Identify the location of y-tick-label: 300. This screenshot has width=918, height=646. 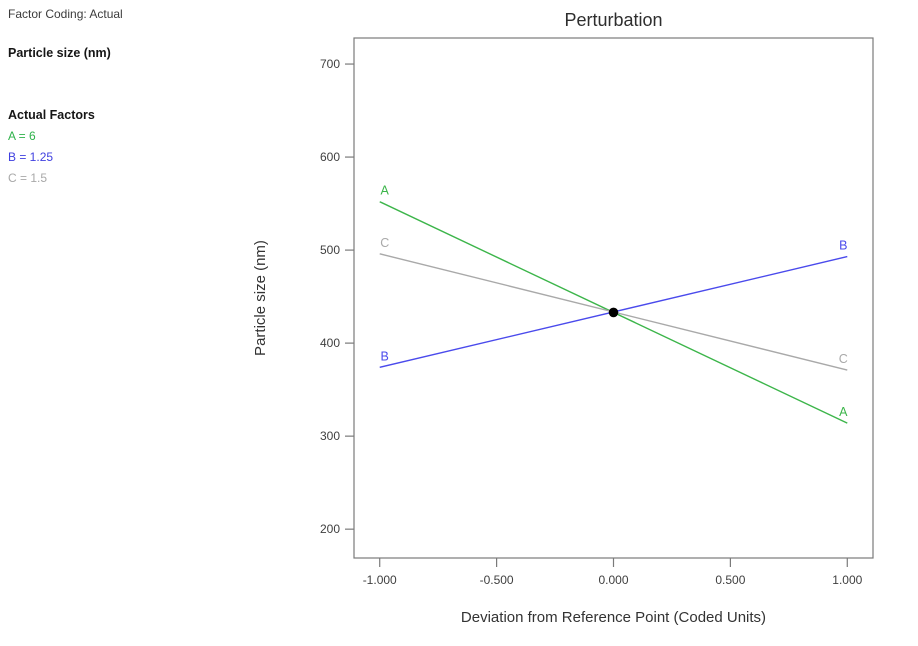
(330, 436).